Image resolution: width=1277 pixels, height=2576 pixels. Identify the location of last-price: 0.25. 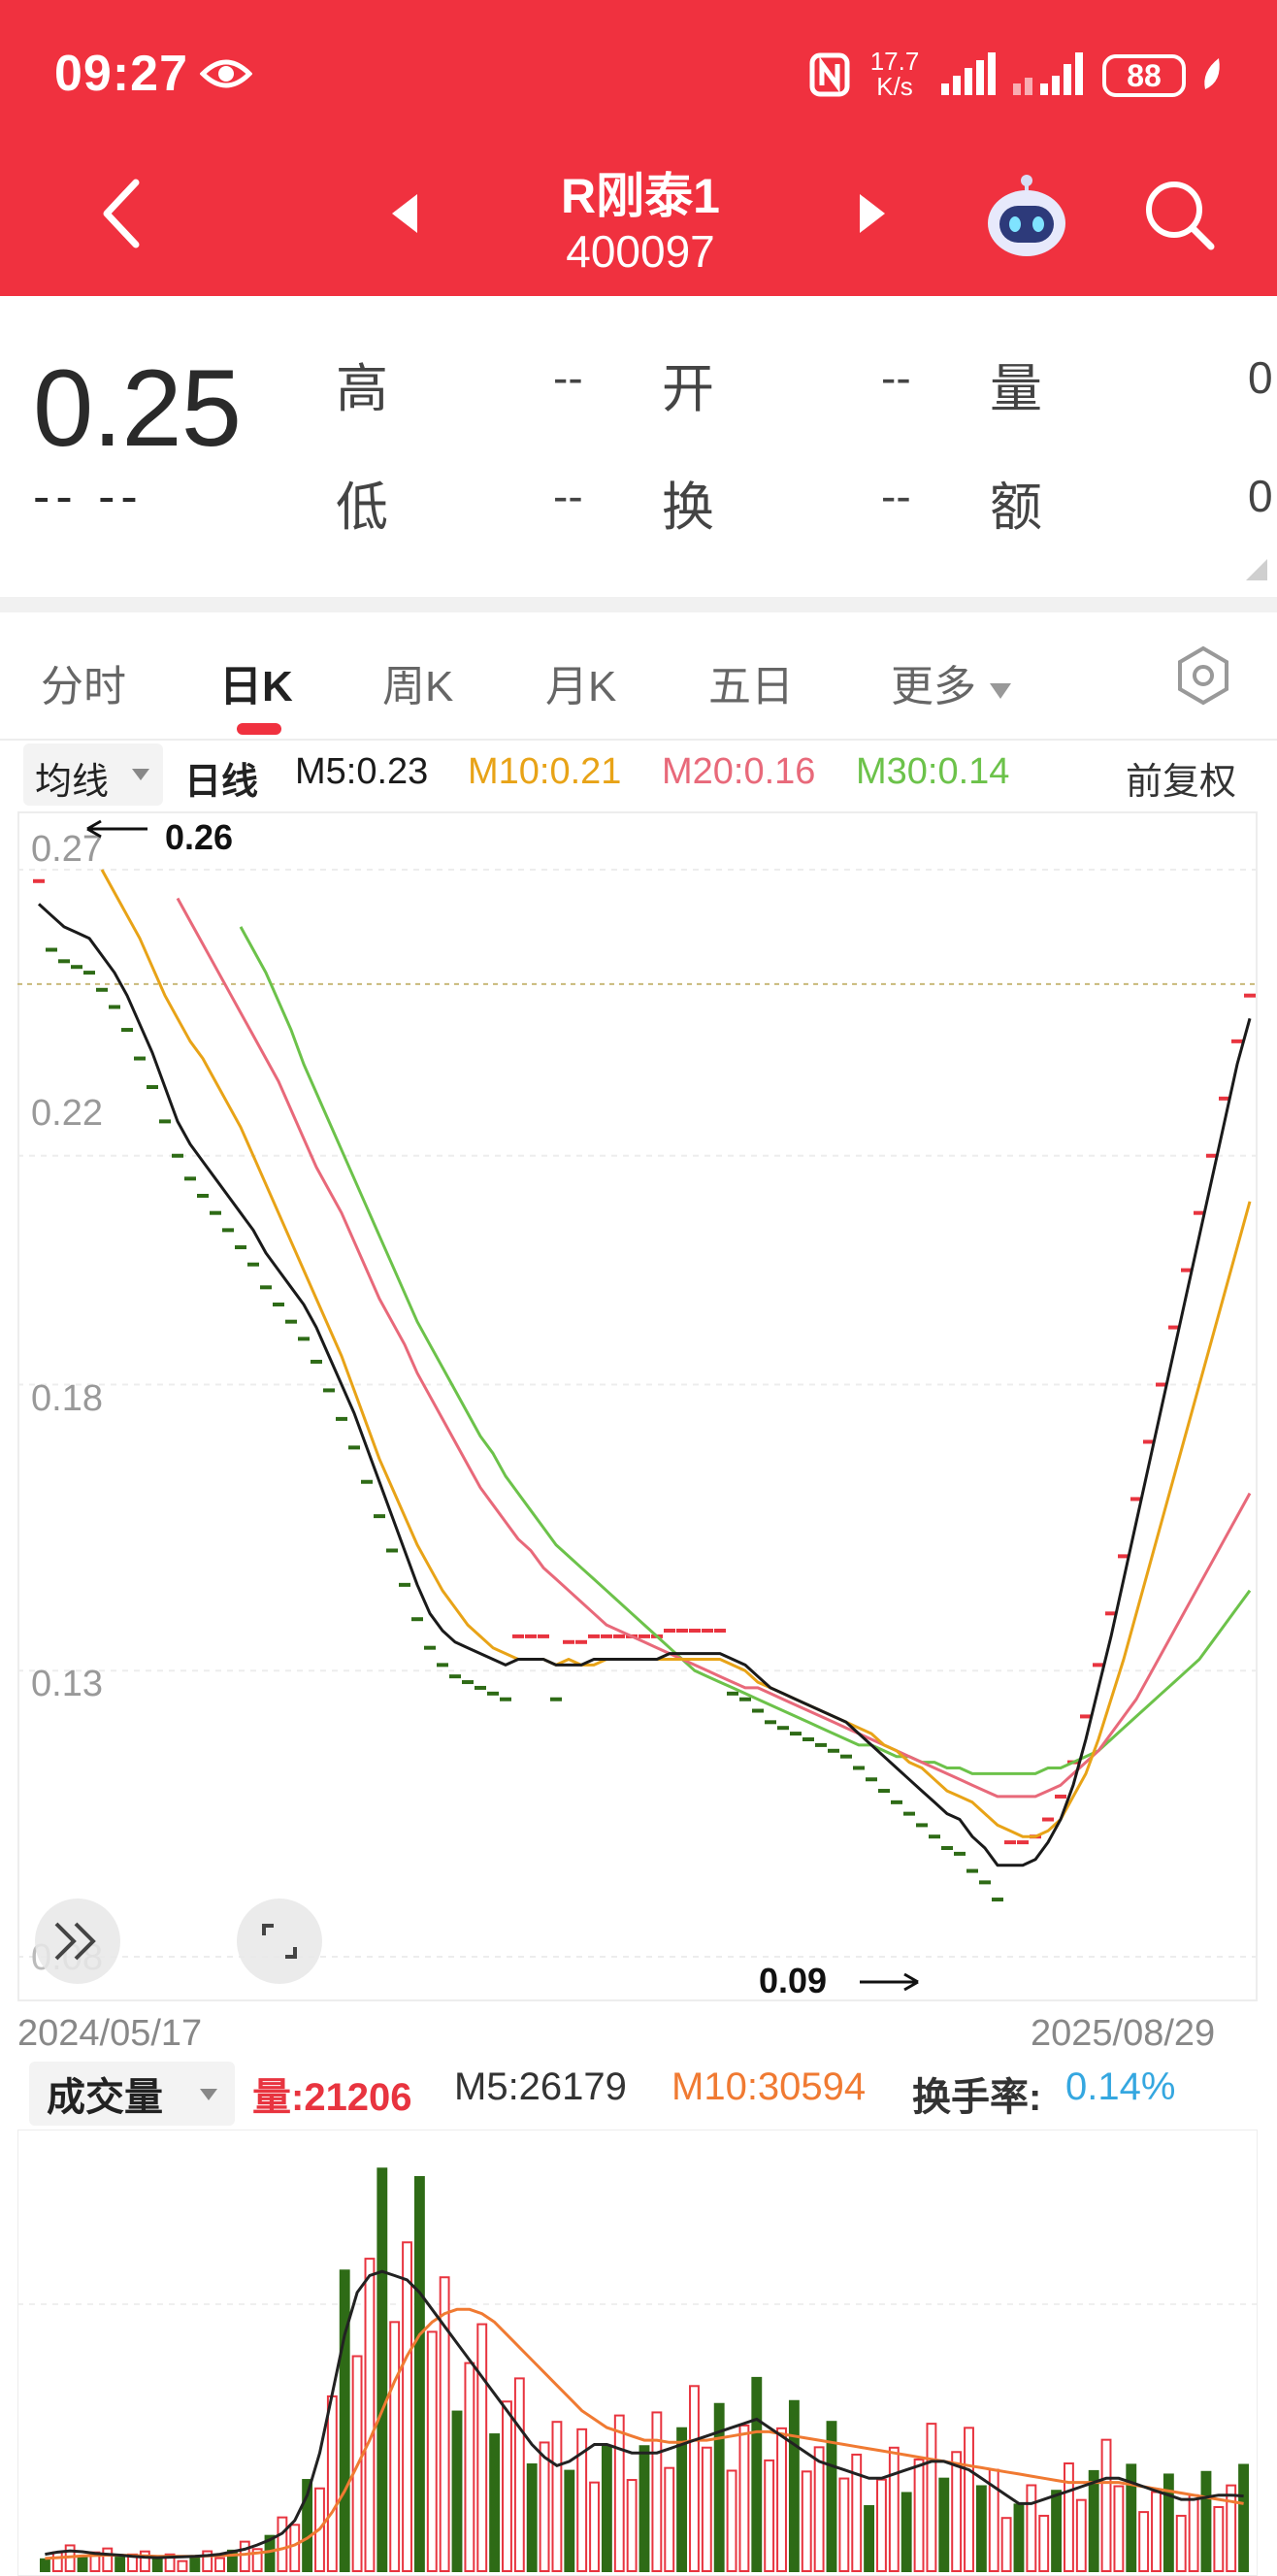
(137, 408).